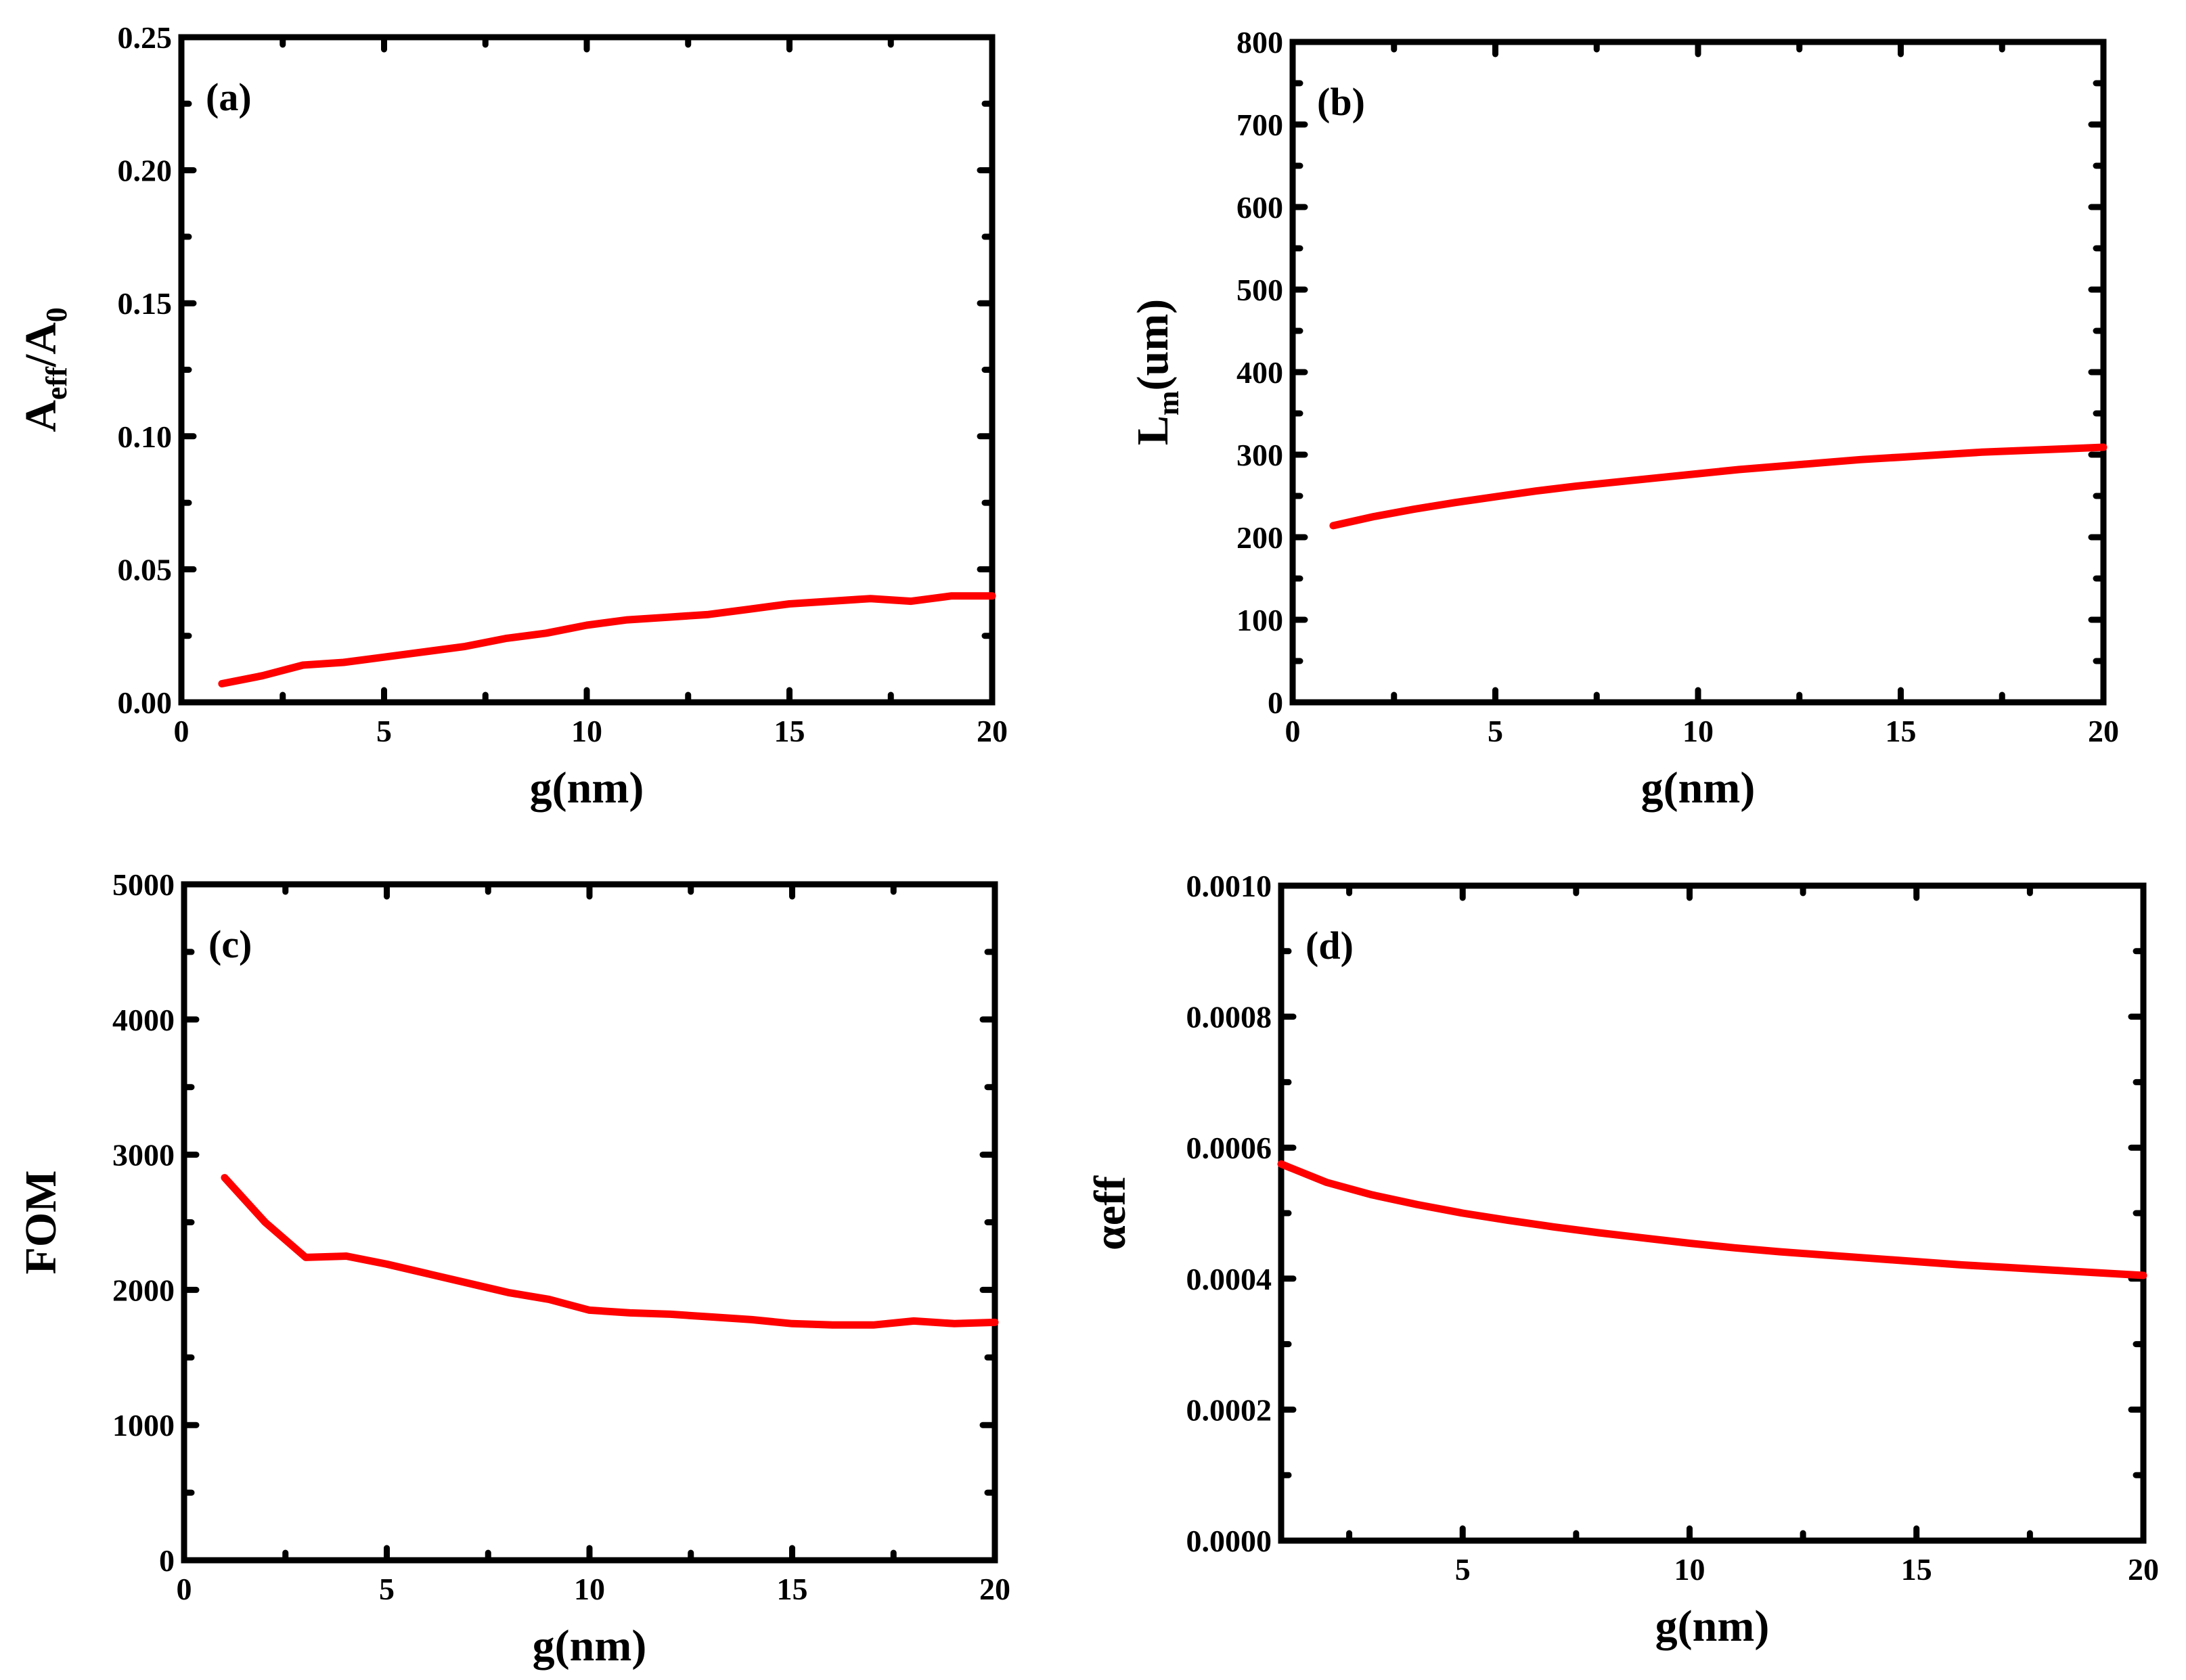 The width and height of the screenshot is (2186, 1680). What do you see at coordinates (145, 171) in the screenshot?
I see `y-tick-label: 0.20` at bounding box center [145, 171].